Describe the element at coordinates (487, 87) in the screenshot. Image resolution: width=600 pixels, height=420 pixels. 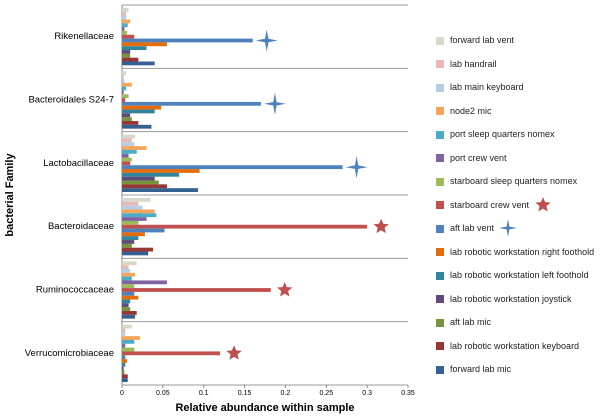
I see `legend-label: lab main keyboard` at that location.